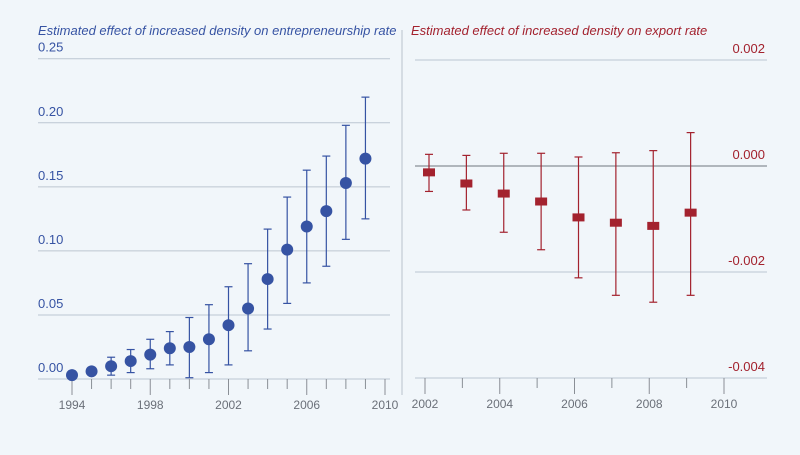  Describe the element at coordinates (50, 175) in the screenshot. I see `y-tick-label: 0.15` at that location.